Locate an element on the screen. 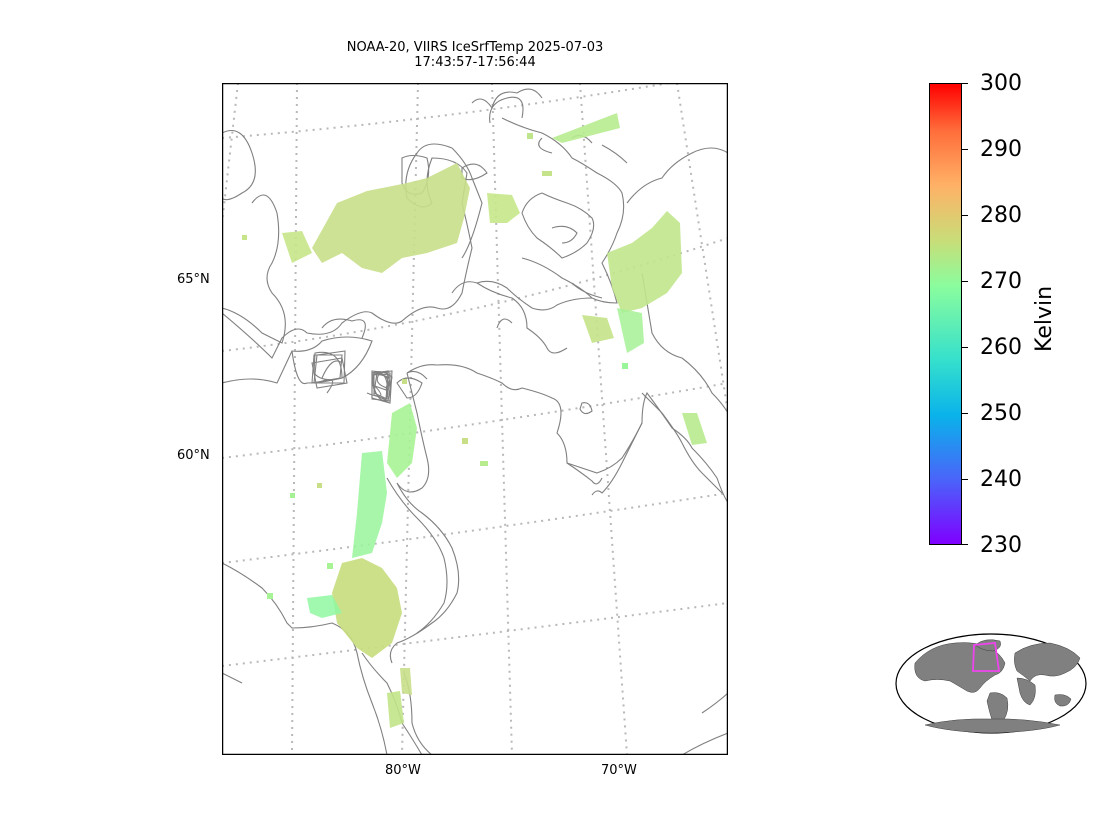 The image size is (1120, 840). colorbar-tick-label: 290 is located at coordinates (1001, 149).